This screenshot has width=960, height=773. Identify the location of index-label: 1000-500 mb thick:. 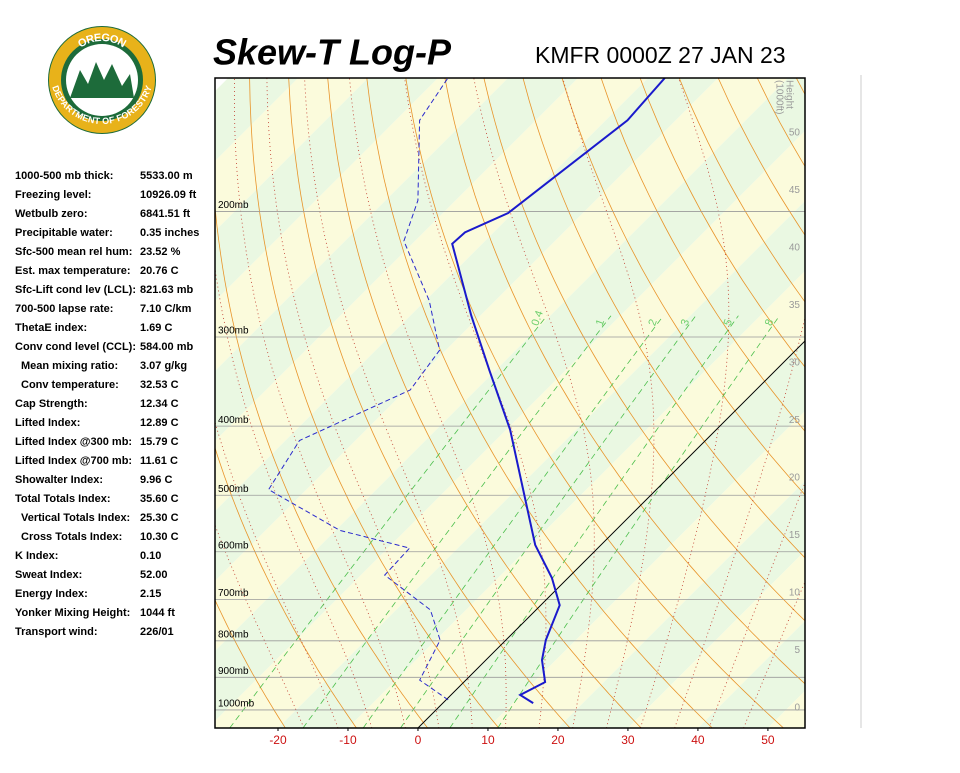
(64, 176).